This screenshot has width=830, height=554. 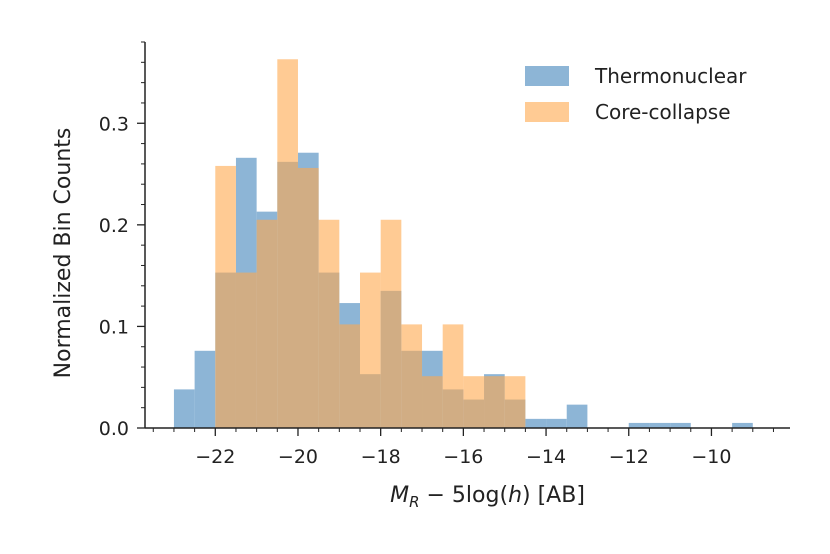 I want to click on legend-label-thermonuclear: Thermonuclear, so click(x=670, y=76).